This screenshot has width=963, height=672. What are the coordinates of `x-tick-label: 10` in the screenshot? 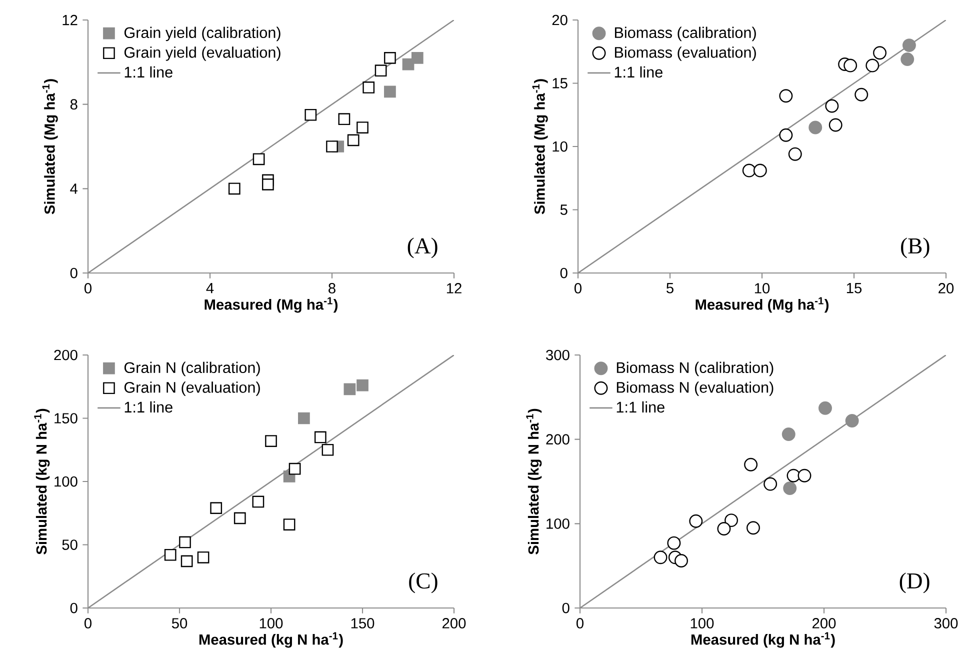 It's located at (762, 288).